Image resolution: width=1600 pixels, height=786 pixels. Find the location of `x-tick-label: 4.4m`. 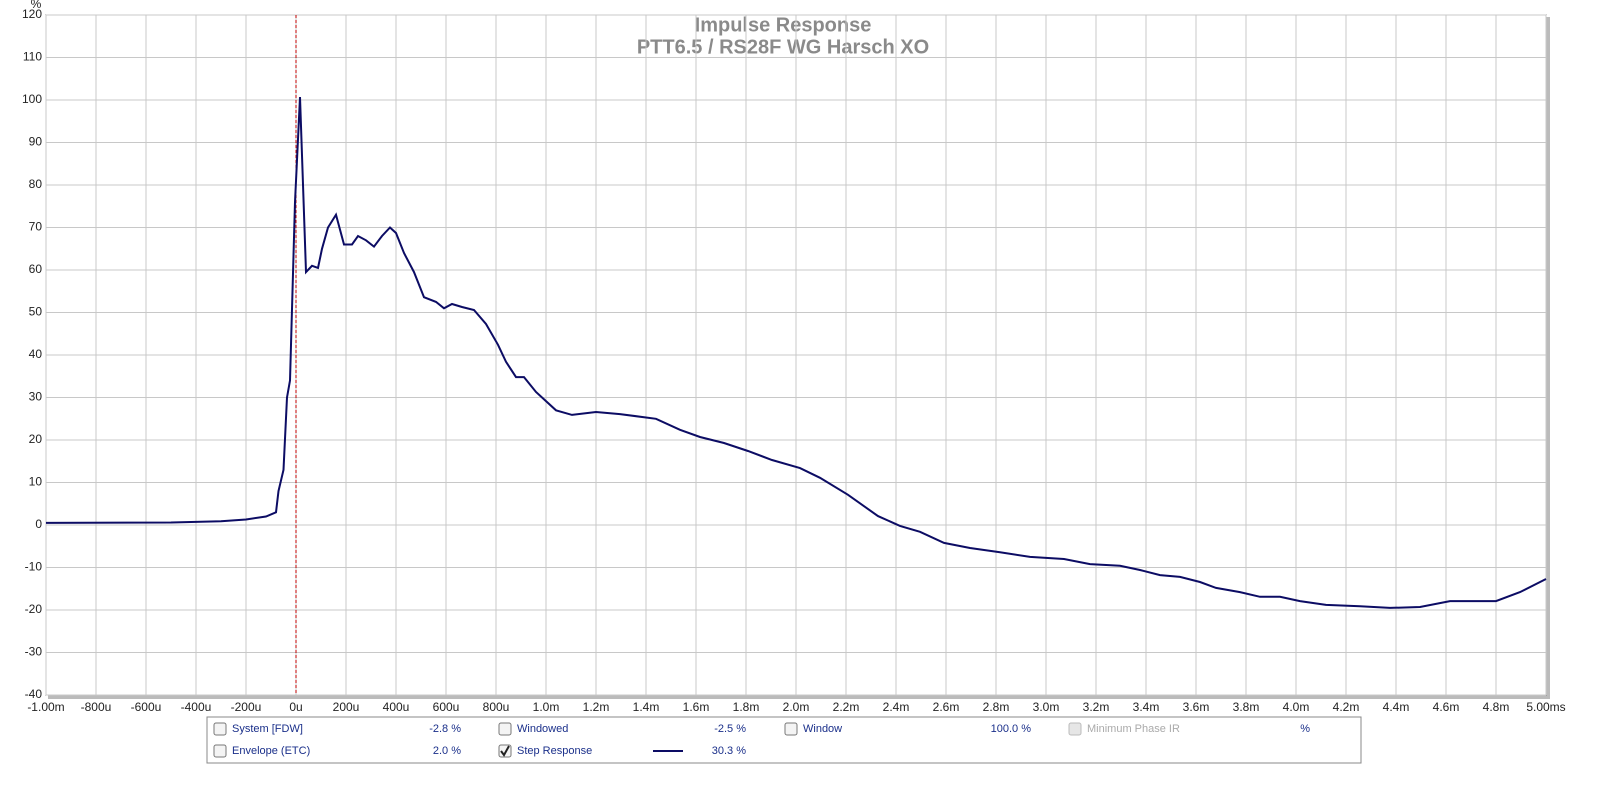

x-tick-label: 4.4m is located at coordinates (1396, 707).